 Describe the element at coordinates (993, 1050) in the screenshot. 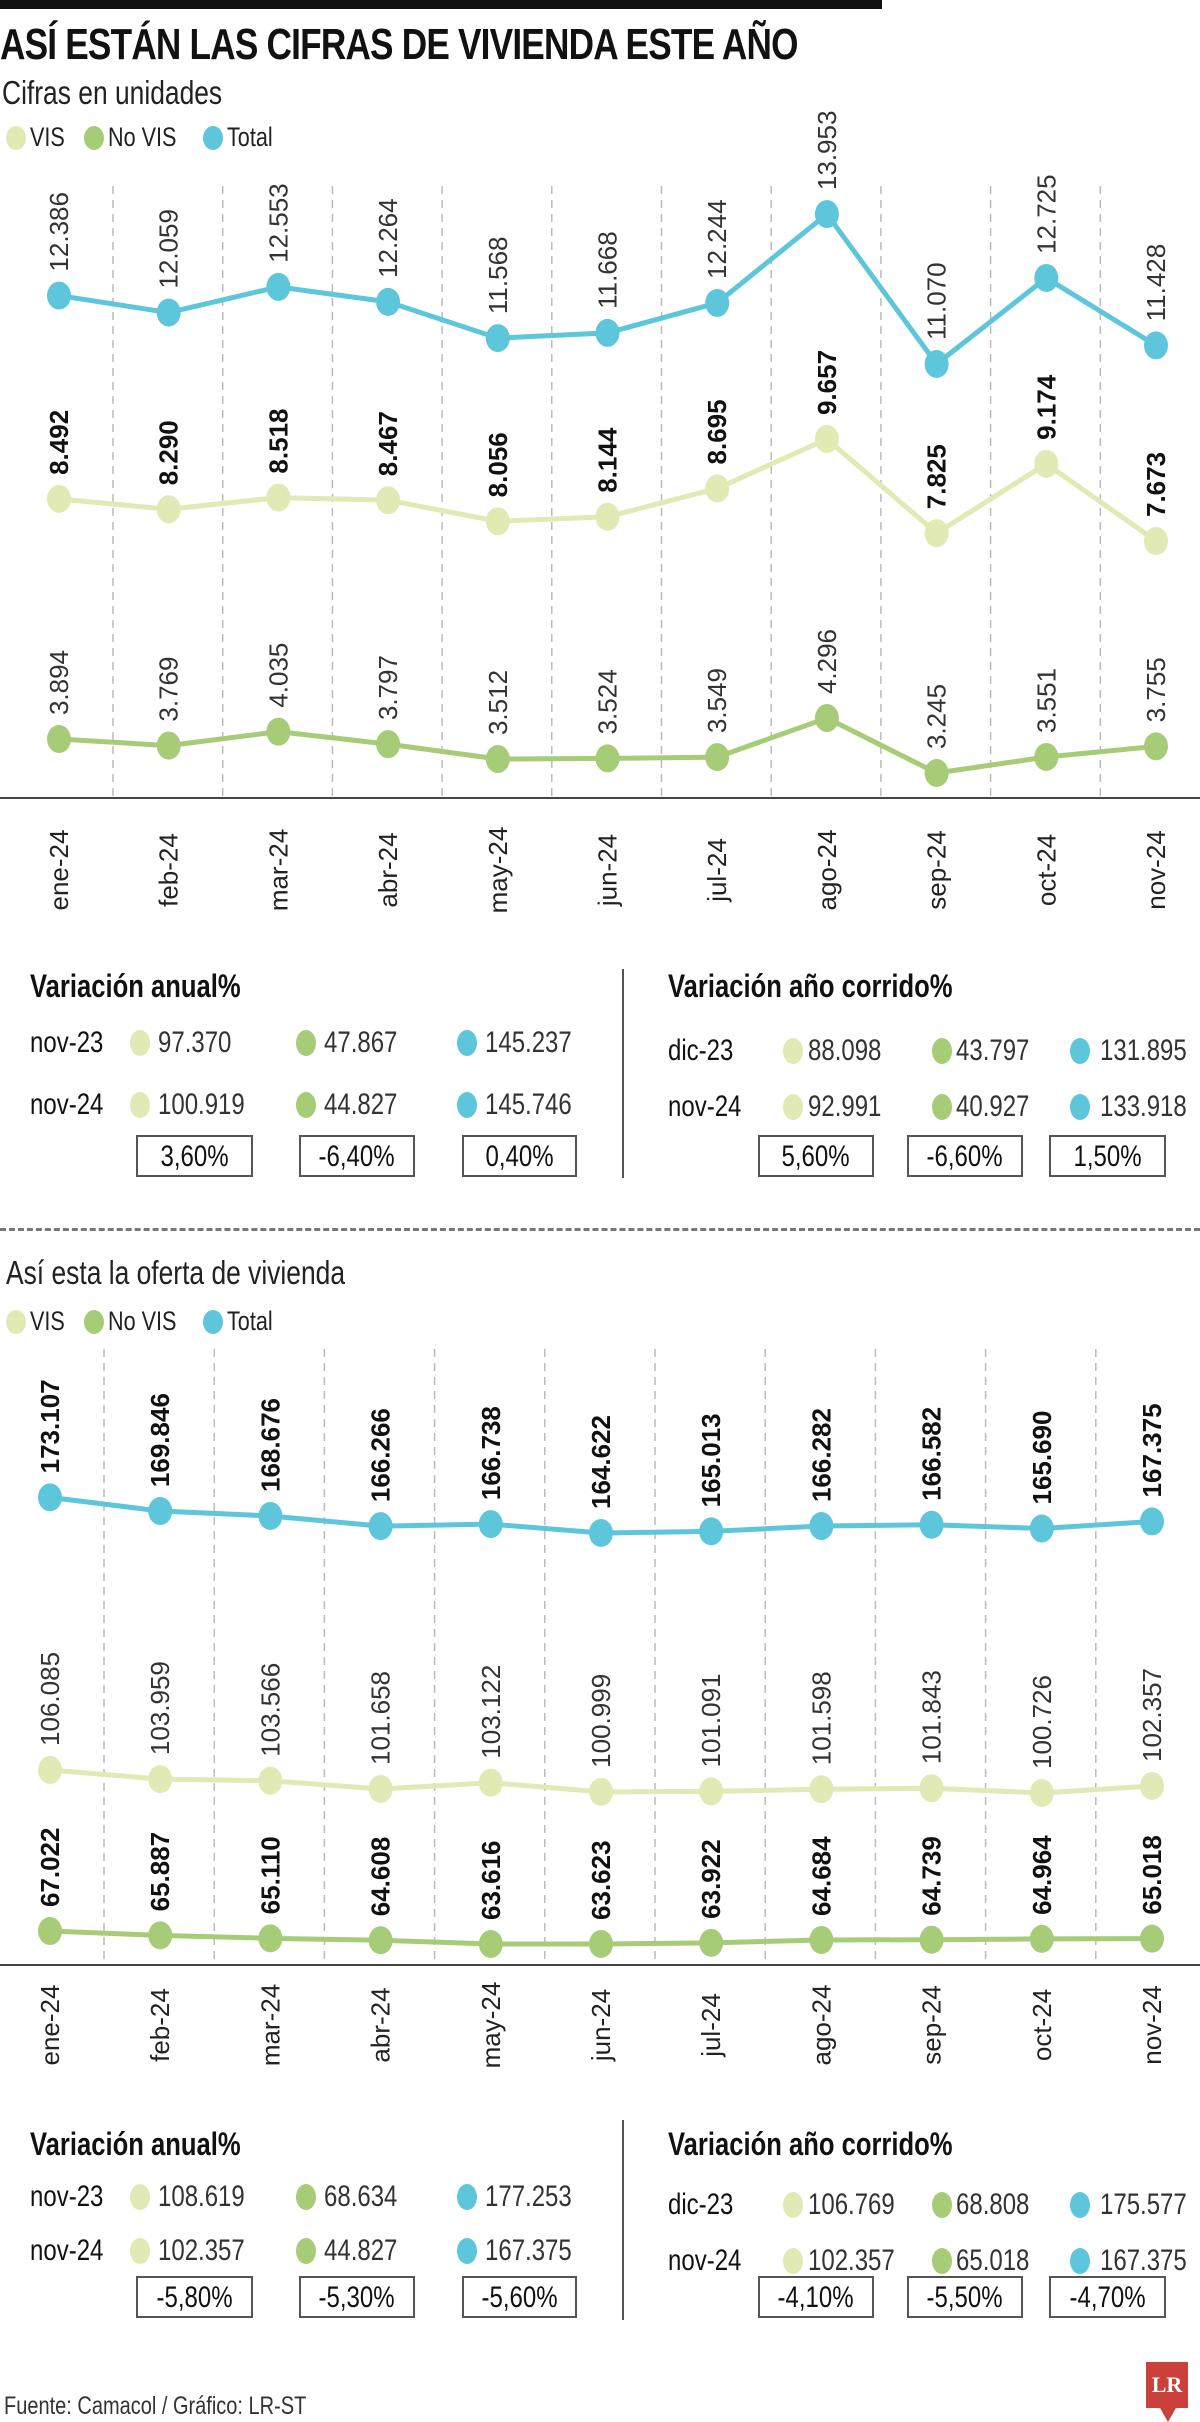

I see `table-value-text: 43.797` at that location.